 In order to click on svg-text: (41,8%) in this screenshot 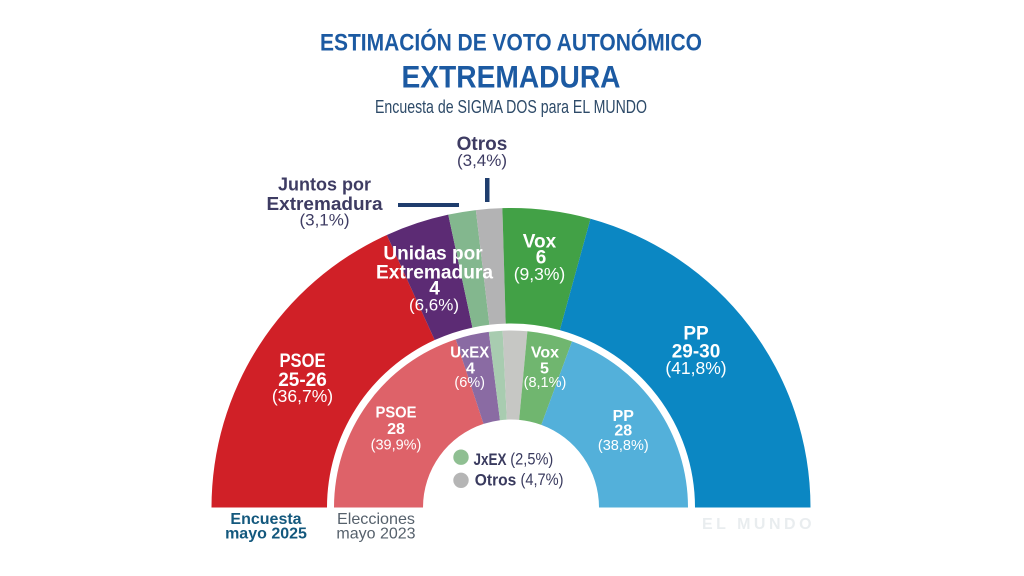, I will do `click(695, 368)`.